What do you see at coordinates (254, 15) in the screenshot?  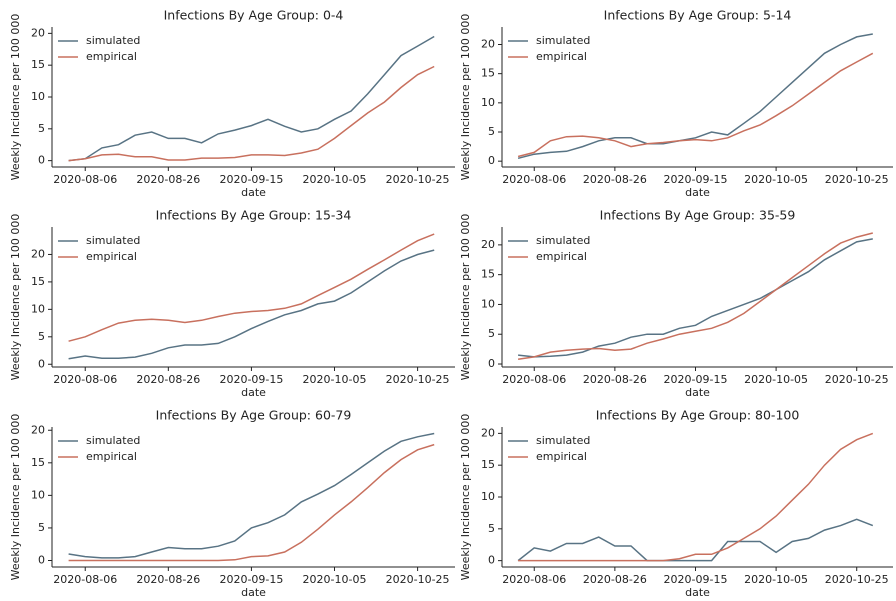 I see `chart-title: Infections By Age Group: 0-4` at bounding box center [254, 15].